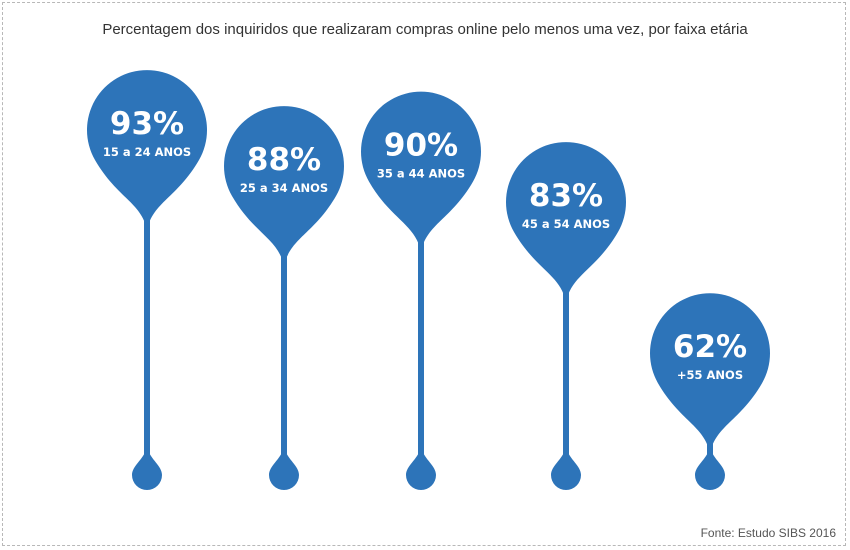 Image resolution: width=850 pixels, height=550 pixels. I want to click on category-label: 35 a 44 ANOS, so click(421, 174).